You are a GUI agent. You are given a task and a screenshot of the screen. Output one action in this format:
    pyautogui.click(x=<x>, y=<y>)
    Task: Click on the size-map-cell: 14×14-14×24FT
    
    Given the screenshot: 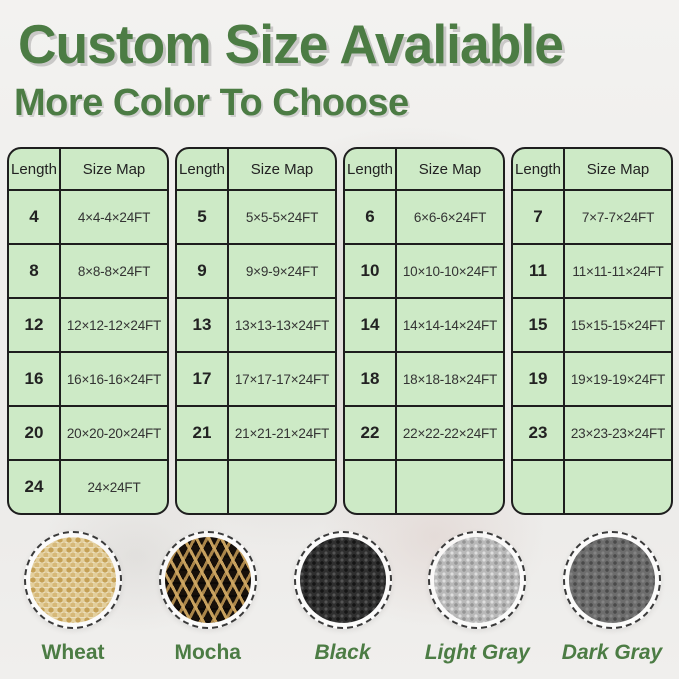 What is the action you would take?
    pyautogui.click(x=449, y=325)
    